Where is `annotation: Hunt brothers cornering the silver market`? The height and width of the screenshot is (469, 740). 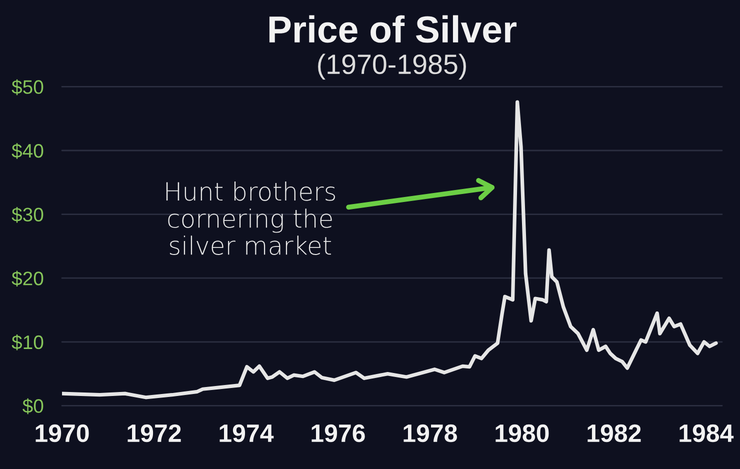 annotation: Hunt brothers cornering the silver market is located at coordinates (251, 218).